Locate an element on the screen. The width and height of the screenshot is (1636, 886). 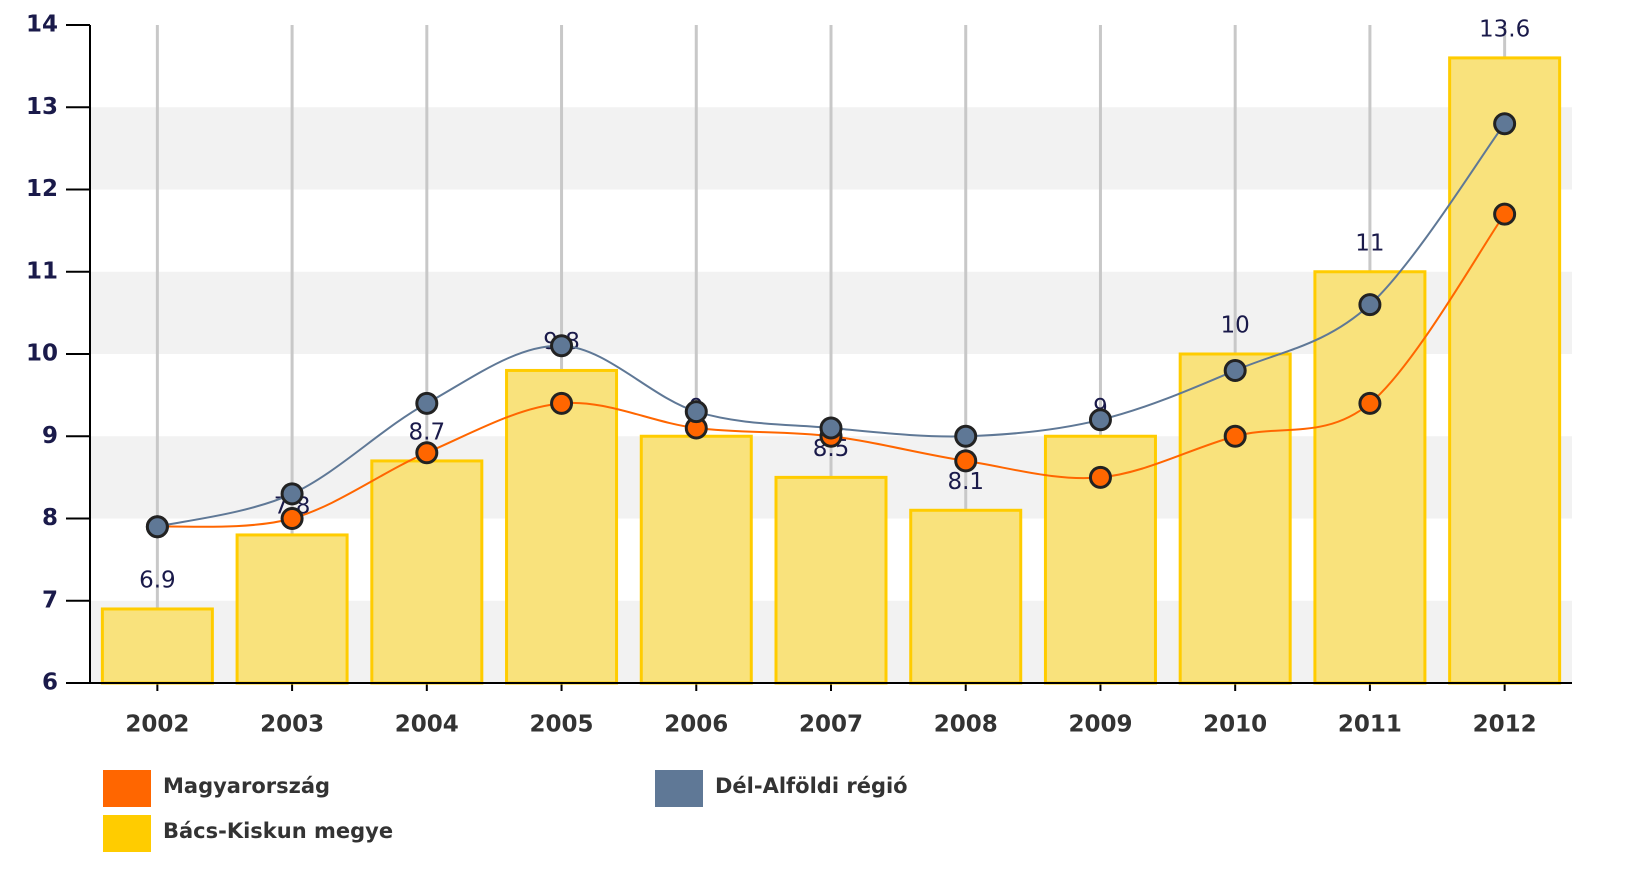
x-tick-label: 2012 is located at coordinates (1505, 725).